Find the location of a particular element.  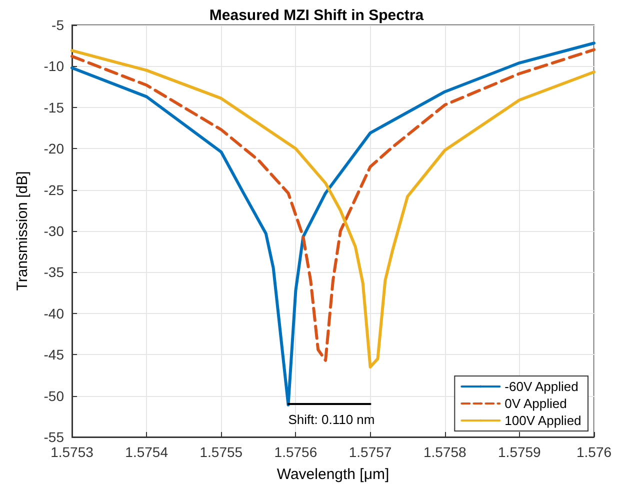

x-tick-label: 1.5756 is located at coordinates (296, 452).